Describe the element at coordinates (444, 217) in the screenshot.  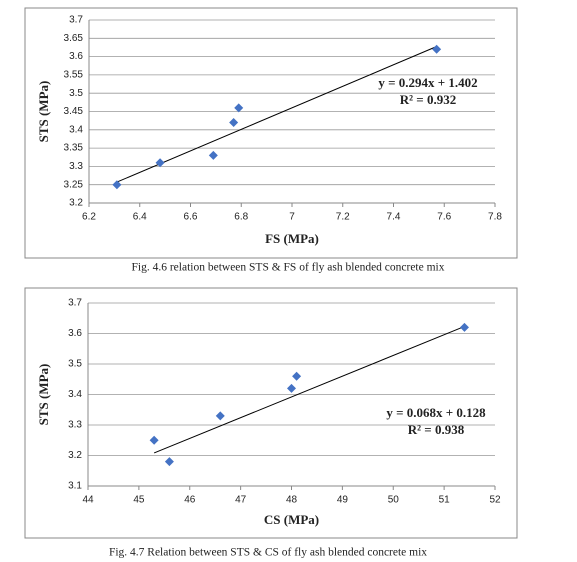
I see `x-tick-label: 7.6` at that location.